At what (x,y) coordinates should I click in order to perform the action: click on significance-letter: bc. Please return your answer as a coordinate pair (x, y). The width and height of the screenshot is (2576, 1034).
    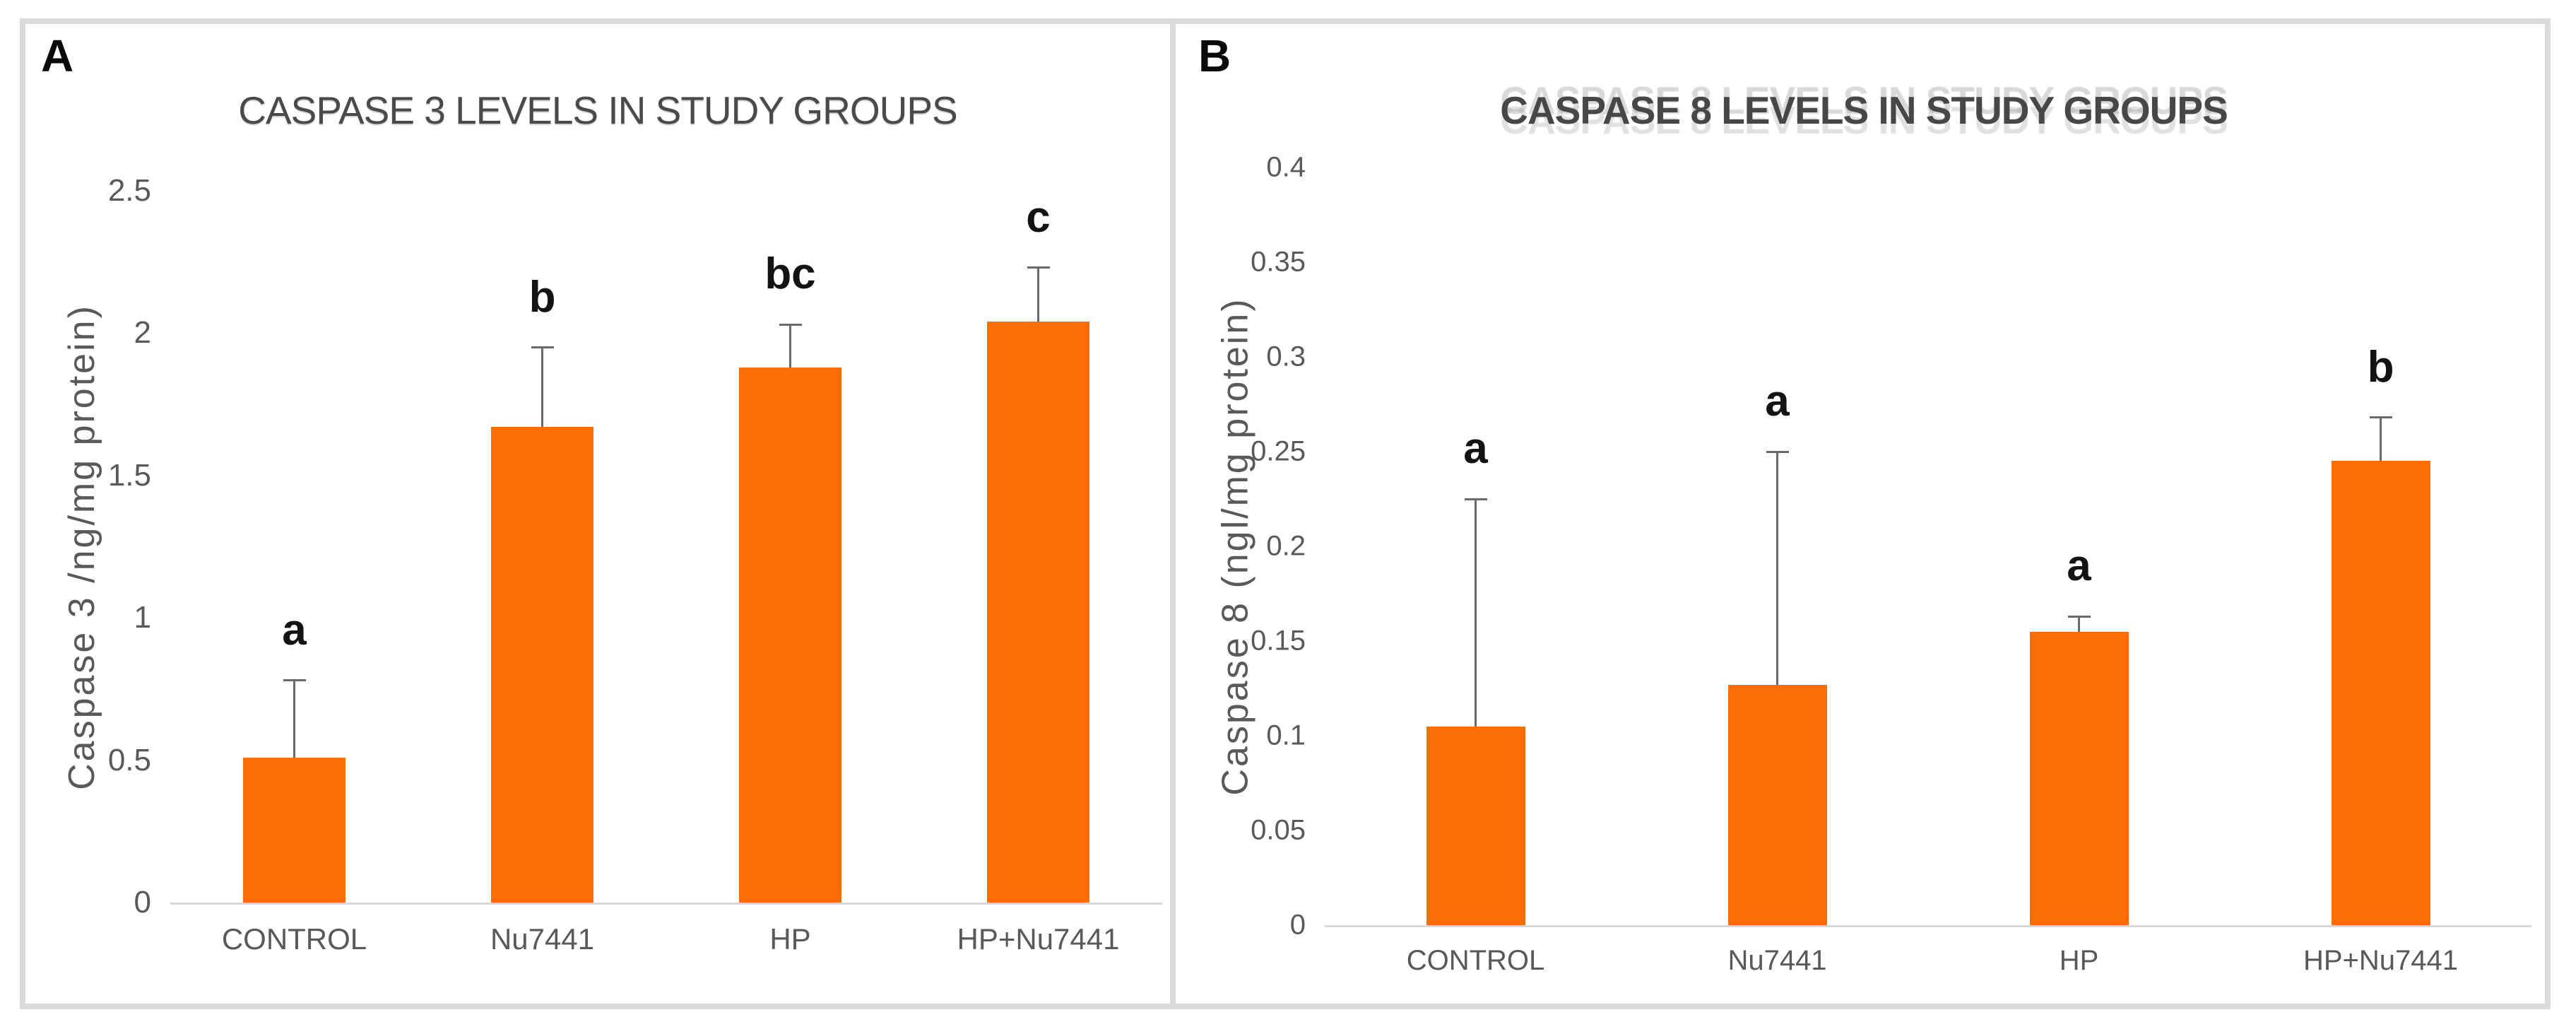
    Looking at the image, I should click on (790, 274).